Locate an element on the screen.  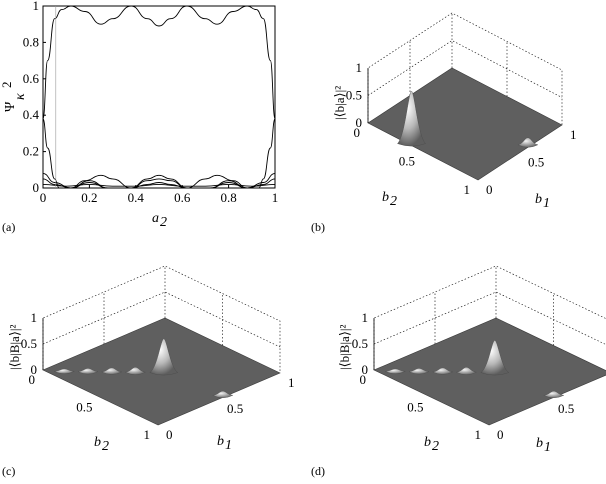
panel-a-y-tick-label: 0.2 is located at coordinates (31, 151).